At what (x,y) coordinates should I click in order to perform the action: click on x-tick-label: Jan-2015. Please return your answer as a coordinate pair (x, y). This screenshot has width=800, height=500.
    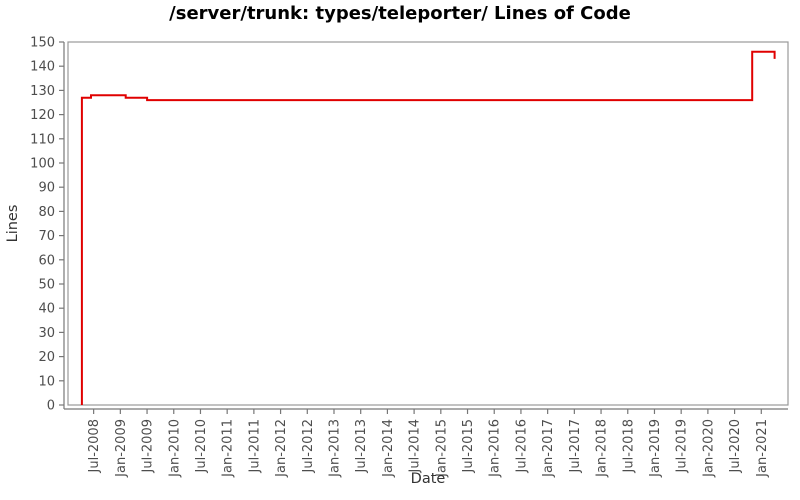
    Looking at the image, I should click on (441, 448).